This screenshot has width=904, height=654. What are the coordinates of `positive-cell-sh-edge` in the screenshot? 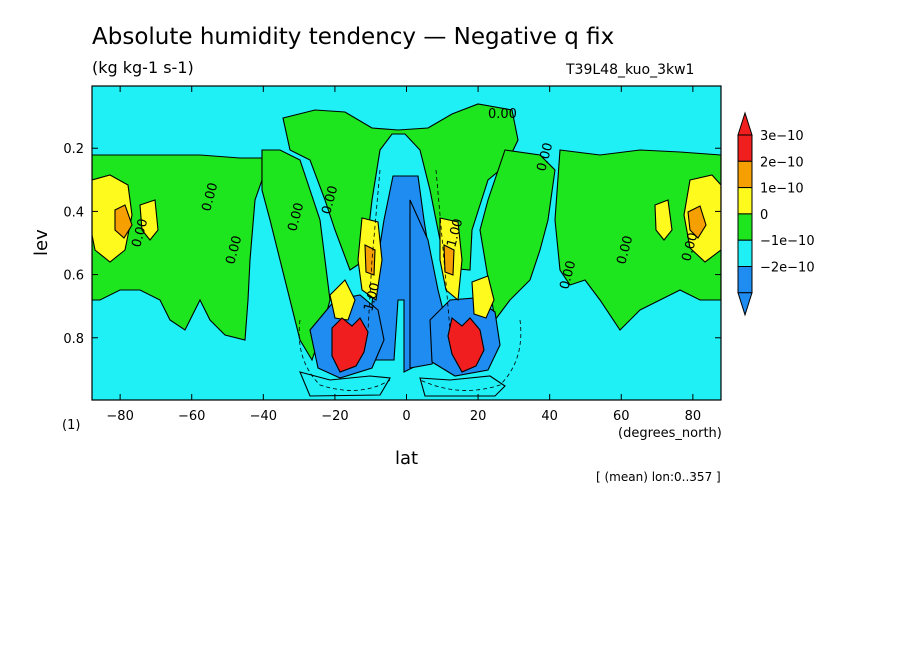 It's located at (112, 218).